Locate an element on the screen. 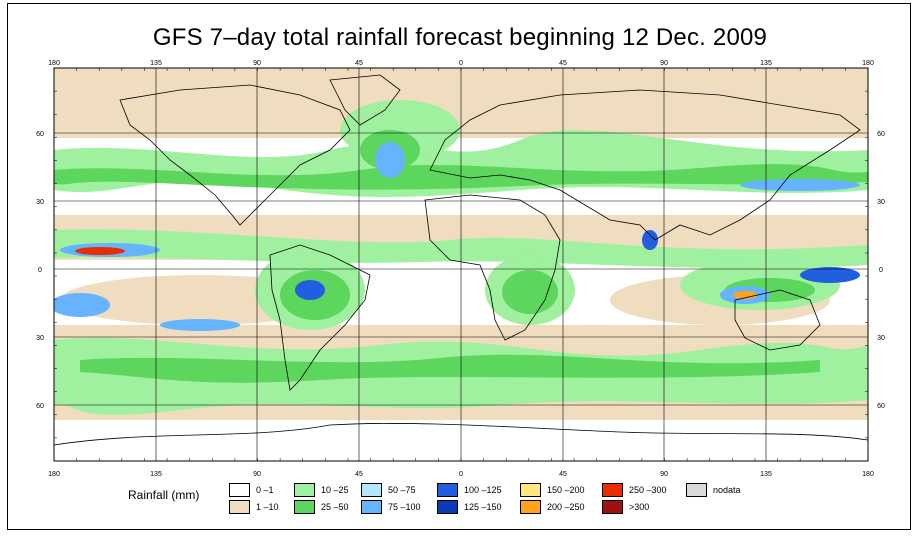 Image resolution: width=920 pixels, height=539 pixels. legend-item: nodata is located at coordinates (713, 490).